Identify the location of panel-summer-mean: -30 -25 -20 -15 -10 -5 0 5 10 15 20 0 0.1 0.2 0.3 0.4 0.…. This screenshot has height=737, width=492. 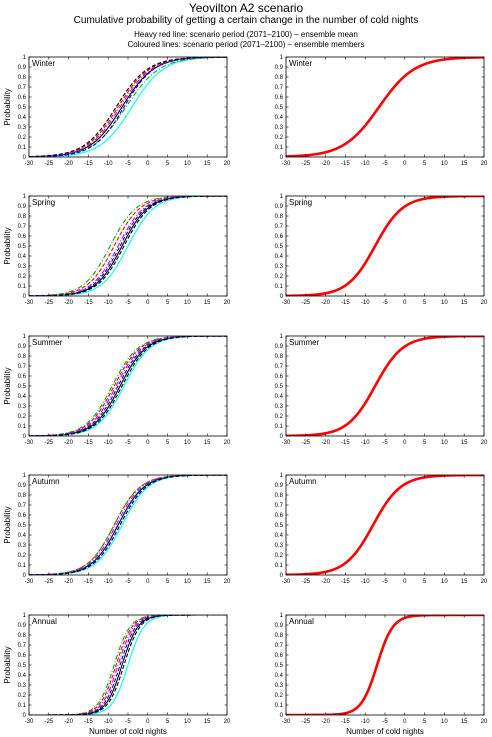
(381, 390).